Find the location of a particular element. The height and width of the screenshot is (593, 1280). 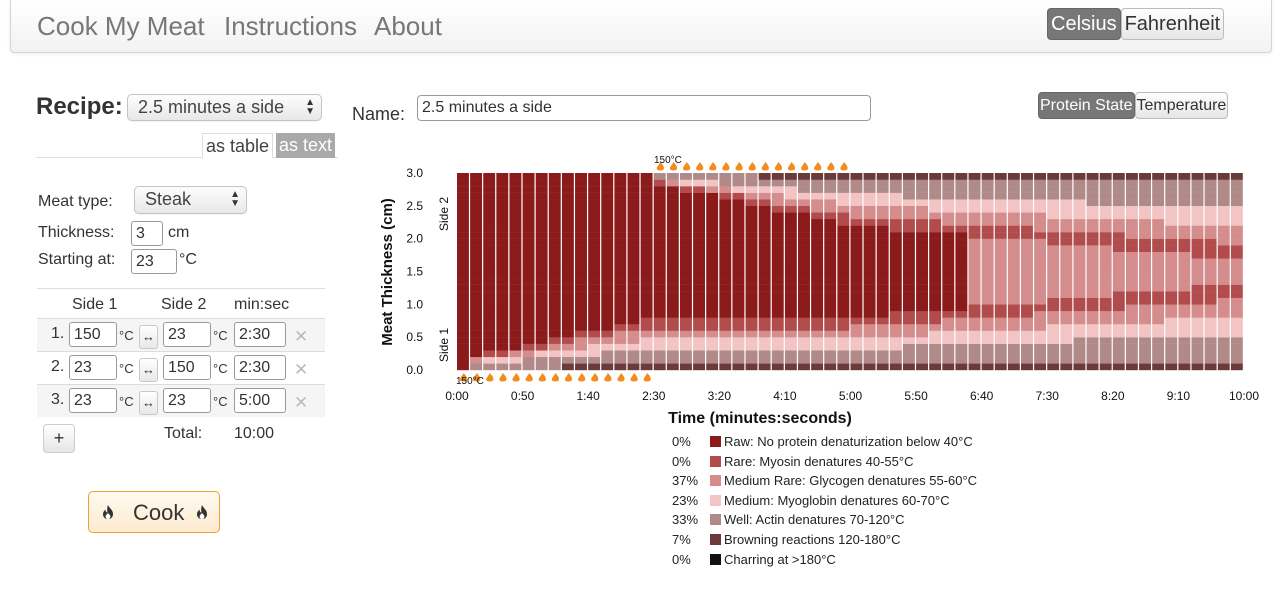

temperature-button: Temperature is located at coordinates (1181, 105).